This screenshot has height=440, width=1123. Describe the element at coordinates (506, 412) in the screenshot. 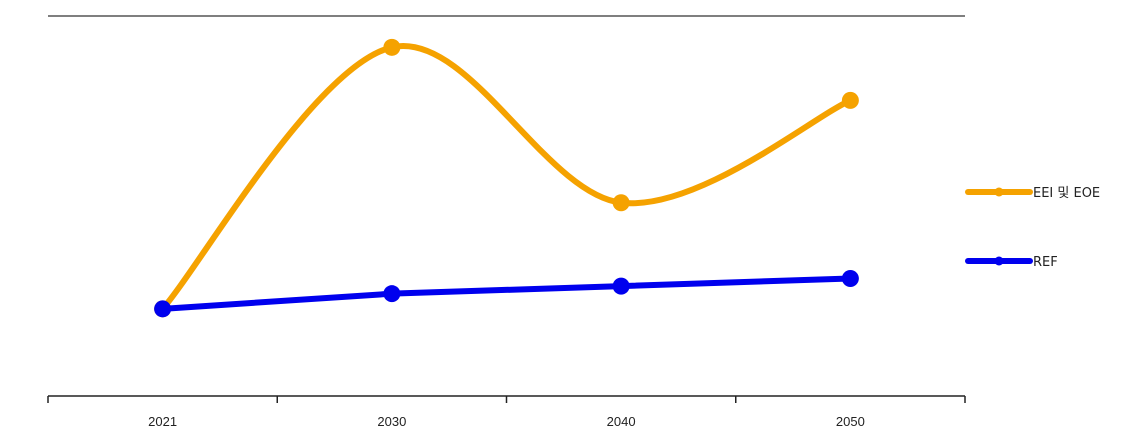

I see `x-axis: 2021 2030 2040 2050` at that location.